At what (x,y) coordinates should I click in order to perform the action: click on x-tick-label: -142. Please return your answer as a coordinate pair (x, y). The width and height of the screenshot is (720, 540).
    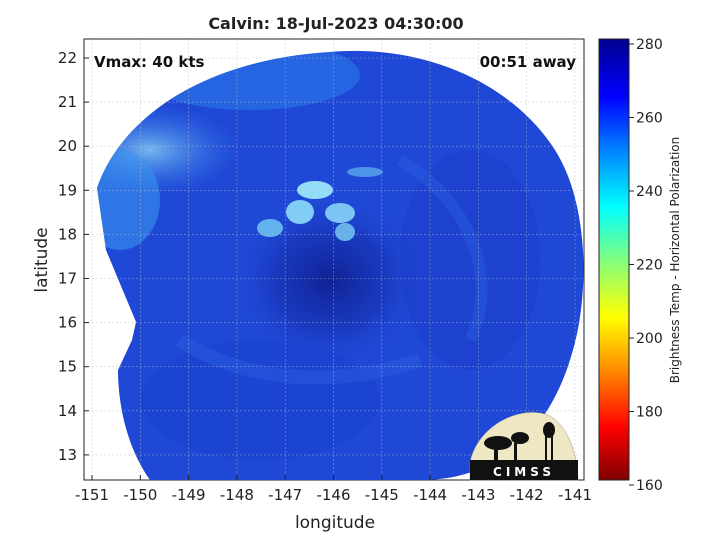
    Looking at the image, I should click on (527, 495).